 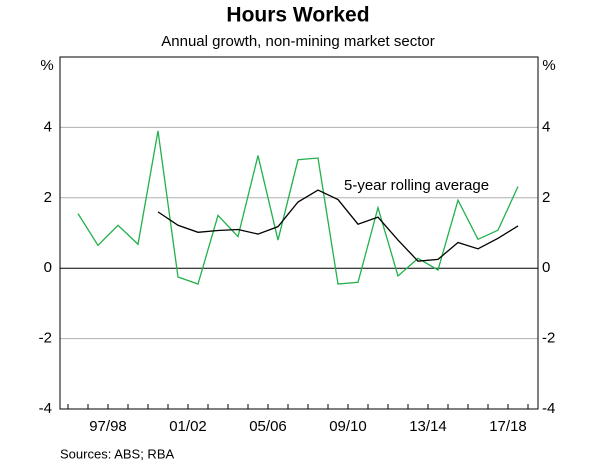 What do you see at coordinates (188, 426) in the screenshot?
I see `x-tick-label: 01/02` at bounding box center [188, 426].